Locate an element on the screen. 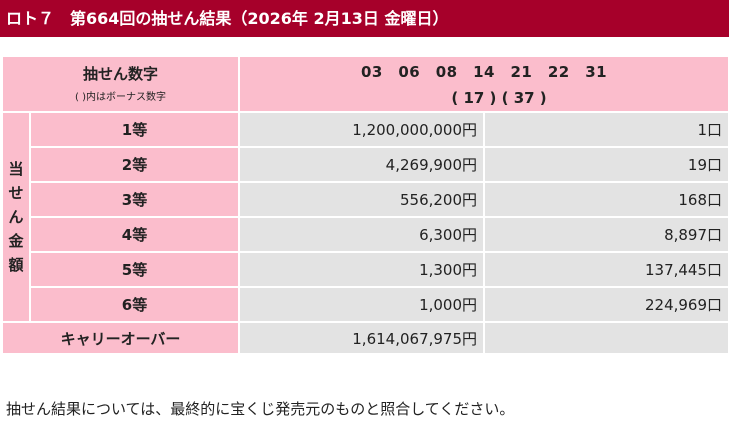 This screenshot has height=429, width=729. main-numbers: 03 06 08 14 21 22 31 is located at coordinates (484, 72).